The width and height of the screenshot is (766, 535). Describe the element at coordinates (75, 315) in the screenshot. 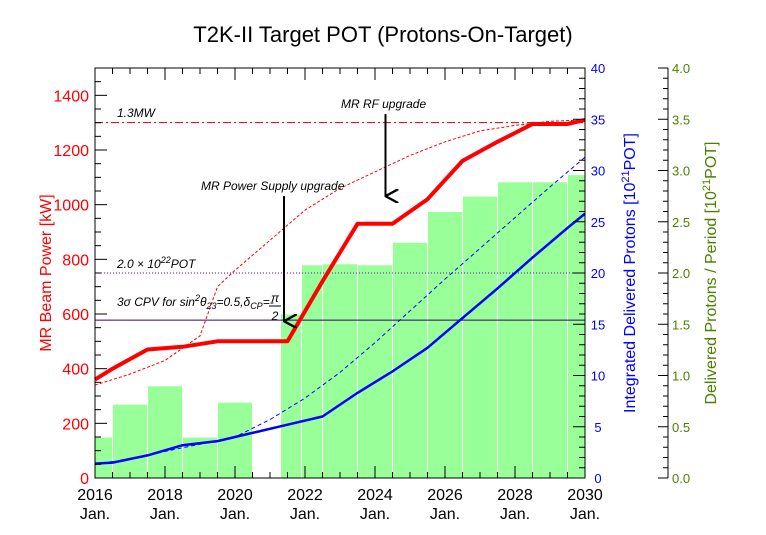

I see `left-tick-label: 600` at that location.